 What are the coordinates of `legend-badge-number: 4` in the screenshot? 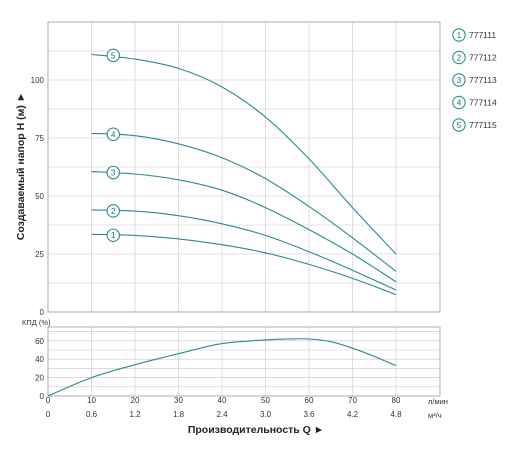 It's located at (459, 103).